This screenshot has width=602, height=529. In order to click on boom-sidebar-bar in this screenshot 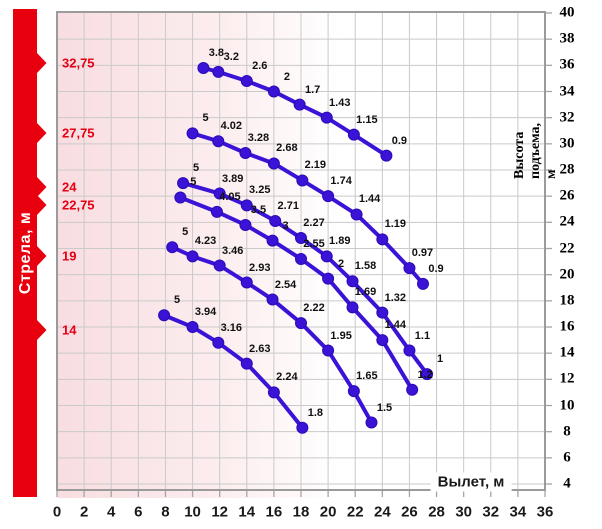, I will do `click(25, 253)`.